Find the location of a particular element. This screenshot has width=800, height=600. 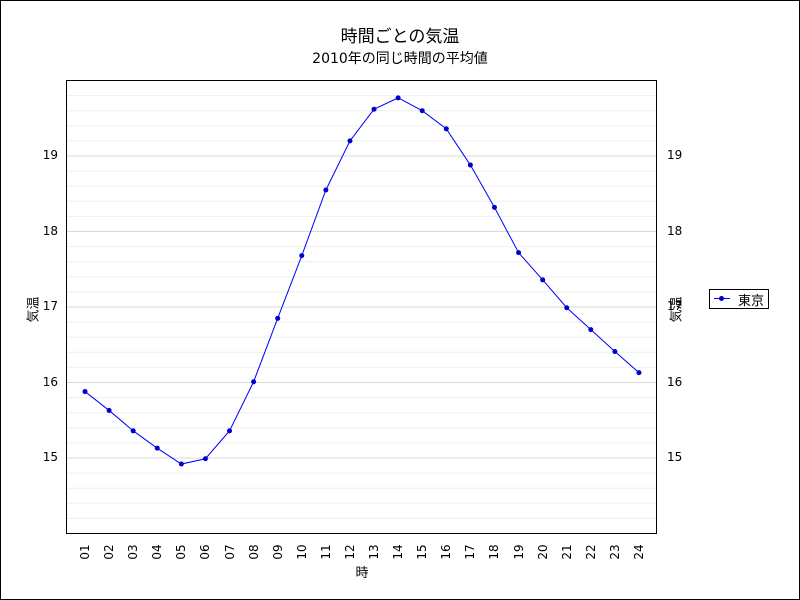

x-tick-label: 19 is located at coordinates (518, 552).